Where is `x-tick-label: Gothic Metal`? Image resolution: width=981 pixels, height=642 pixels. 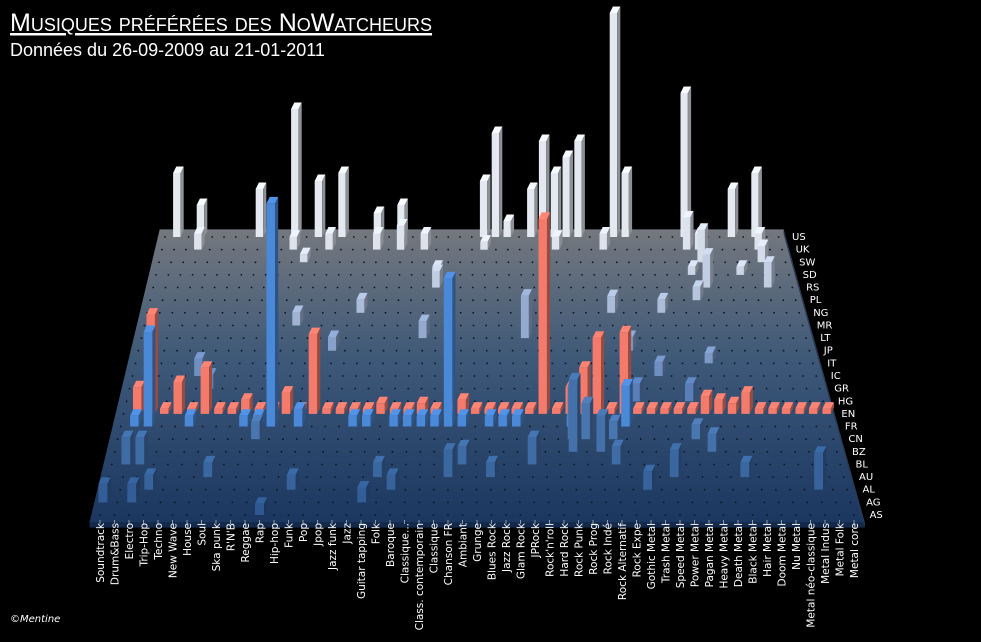 x-tick-label: Gothic Metal is located at coordinates (652, 556).